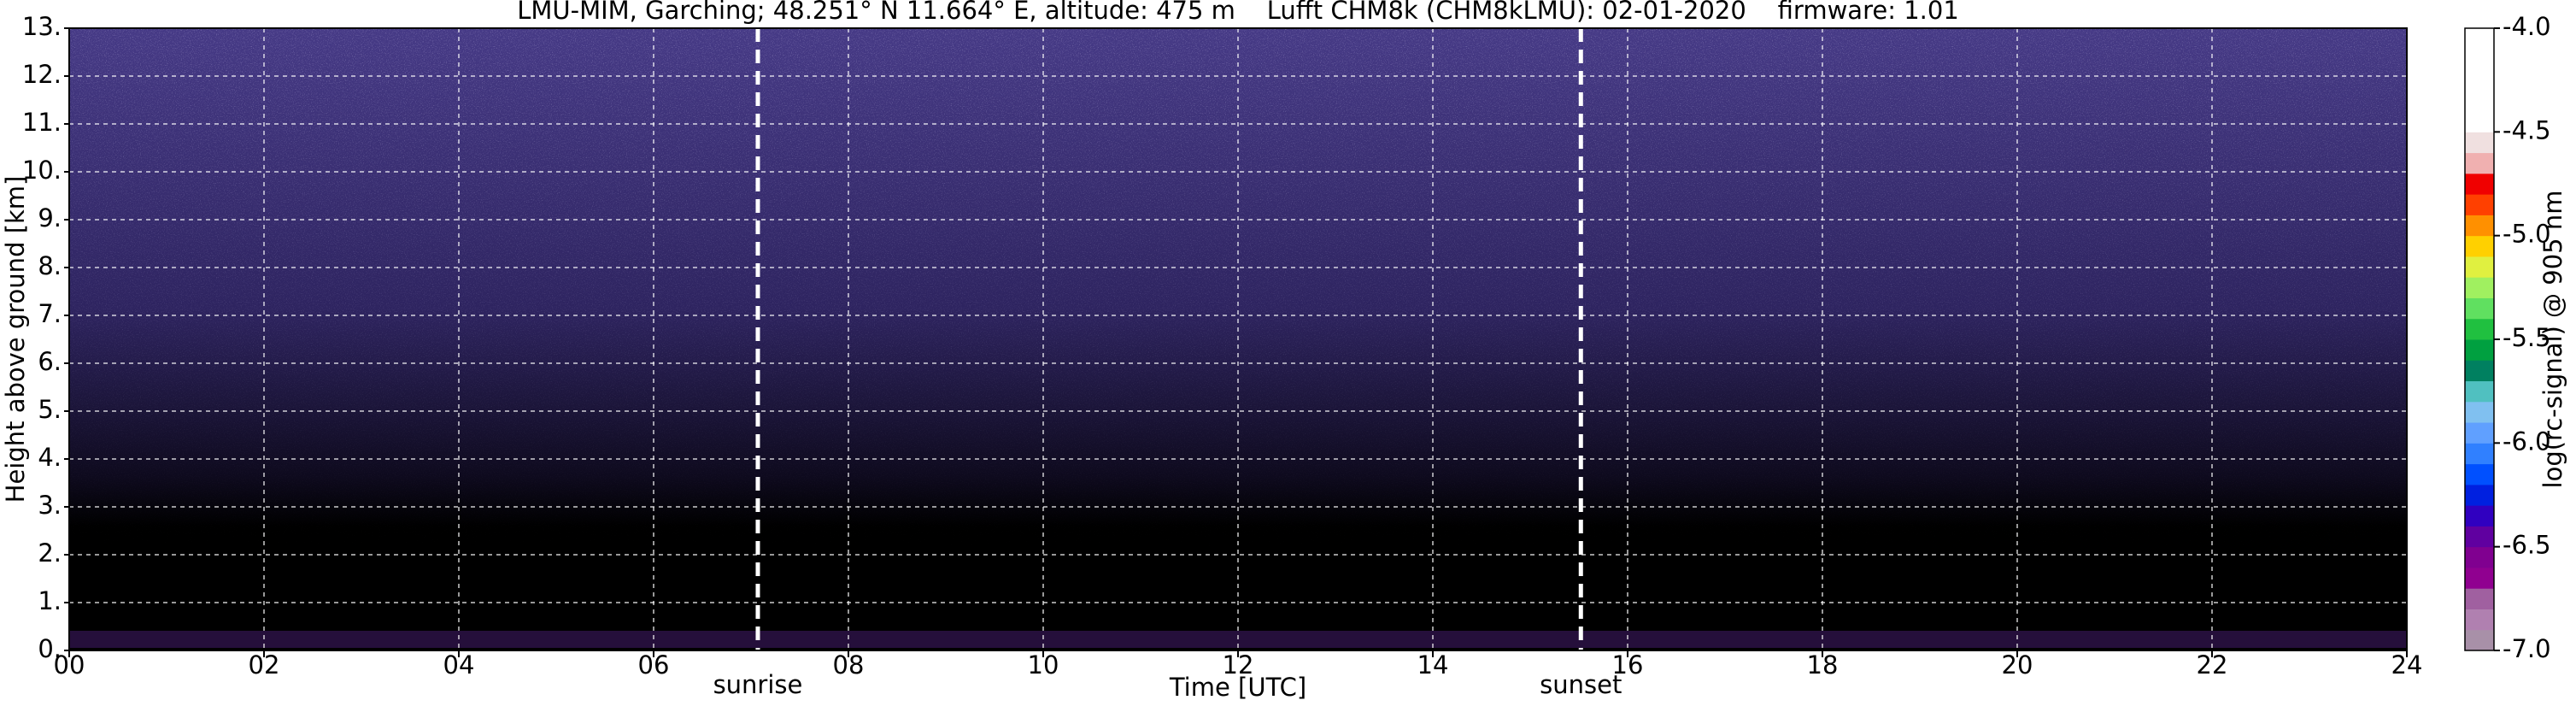  What do you see at coordinates (2527, 129) in the screenshot?
I see `colorbar-tick-label: -4.5` at bounding box center [2527, 129].